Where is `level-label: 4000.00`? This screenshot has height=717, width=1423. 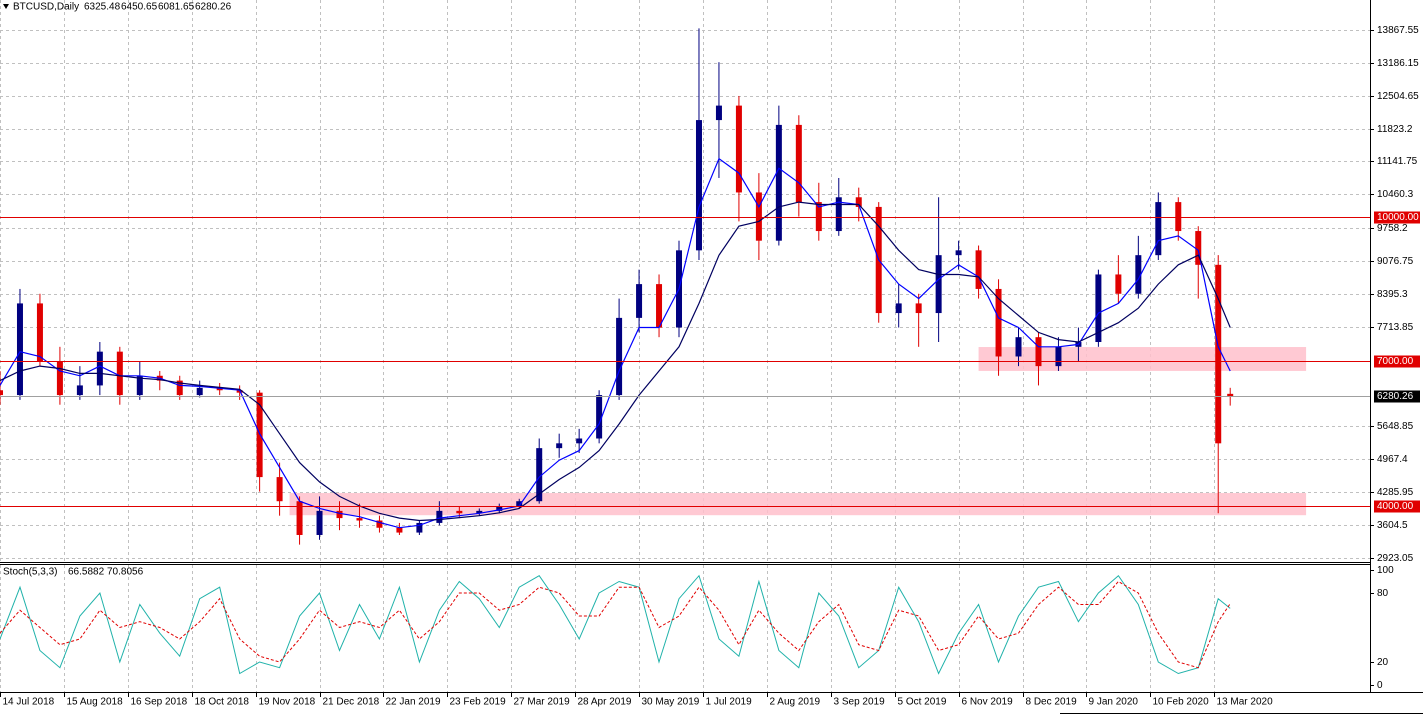
level-label: 4000.00 is located at coordinates (1395, 506).